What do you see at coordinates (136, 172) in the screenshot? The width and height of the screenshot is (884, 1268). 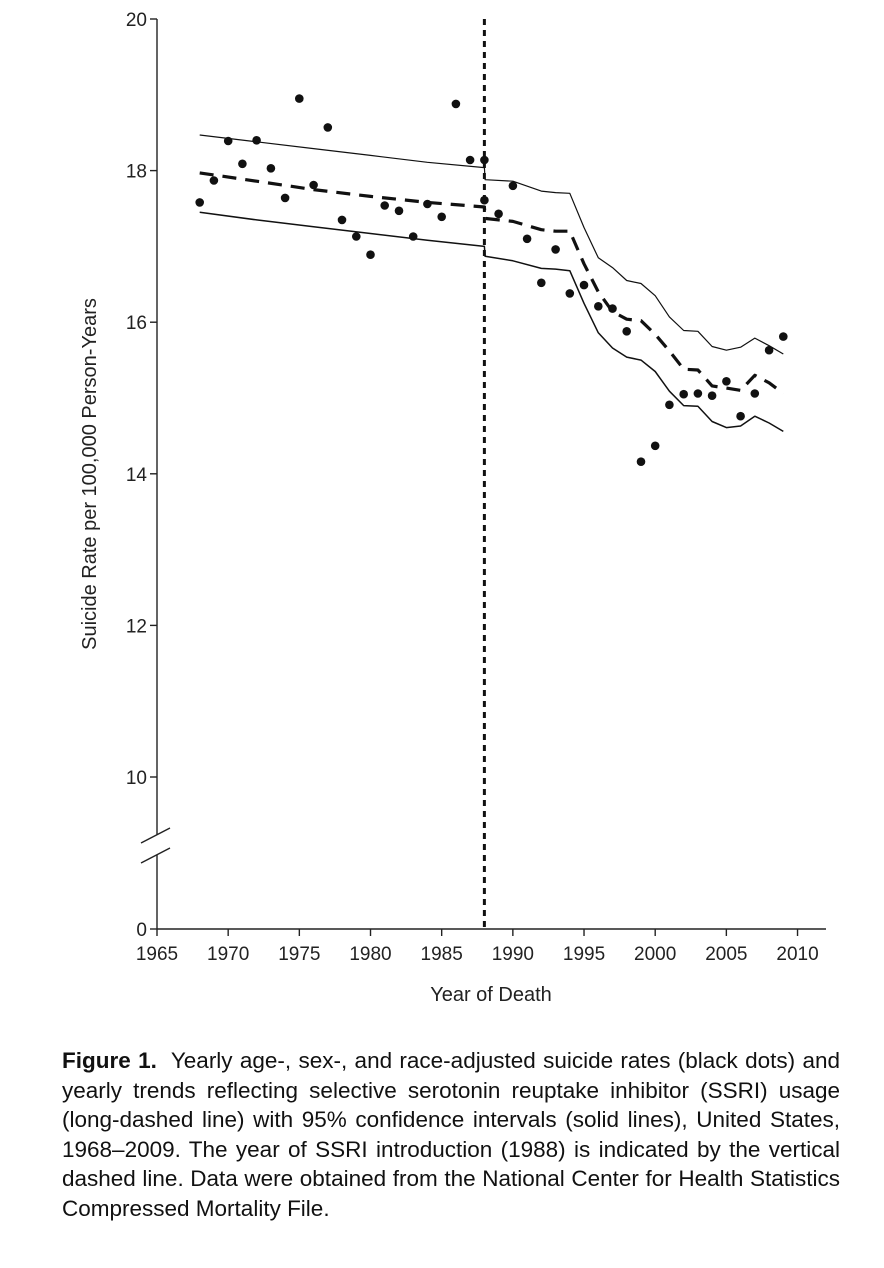 I see `y-tick-label: 18` at bounding box center [136, 172].